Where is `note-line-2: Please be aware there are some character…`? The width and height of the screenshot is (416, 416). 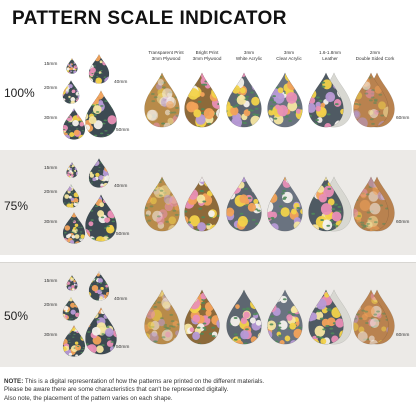 note-line-2: Please be aware there are some character… is located at coordinates (116, 390).